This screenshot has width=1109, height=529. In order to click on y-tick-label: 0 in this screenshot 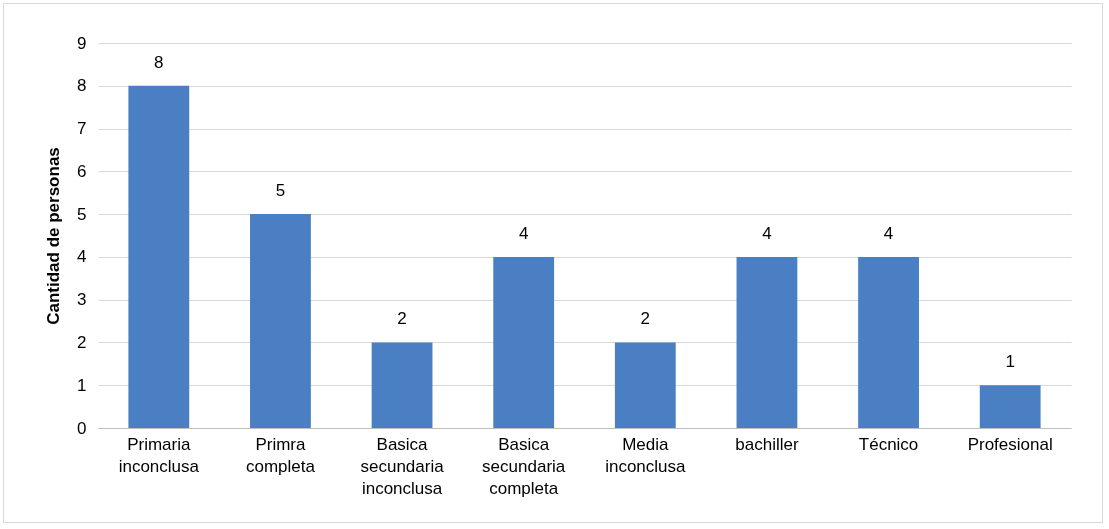, I will do `click(82, 428)`.